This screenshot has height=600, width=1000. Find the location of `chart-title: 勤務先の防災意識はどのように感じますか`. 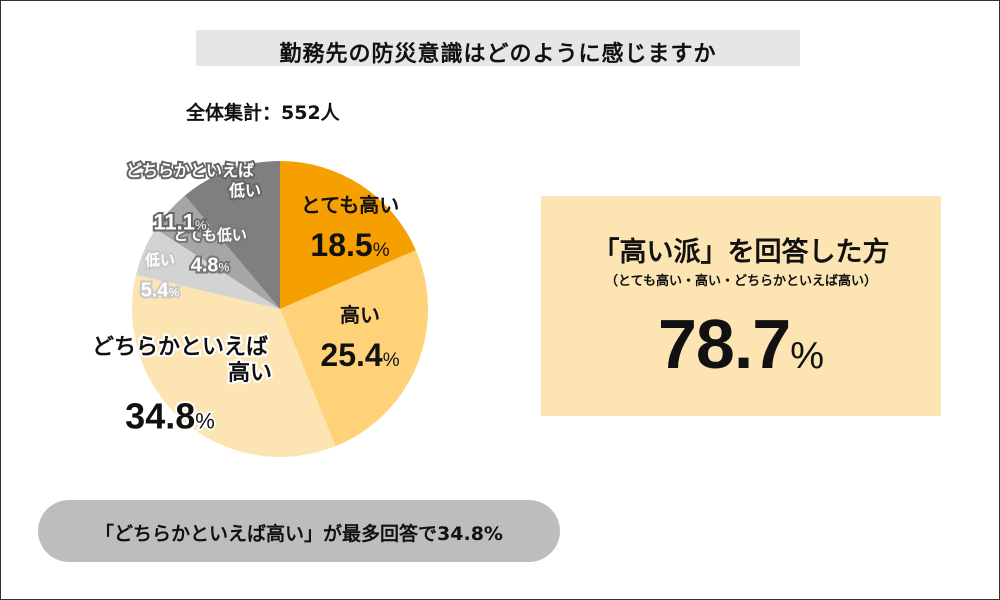

chart-title: 勤務先の防災意識はどのように感じますか is located at coordinates (498, 54).